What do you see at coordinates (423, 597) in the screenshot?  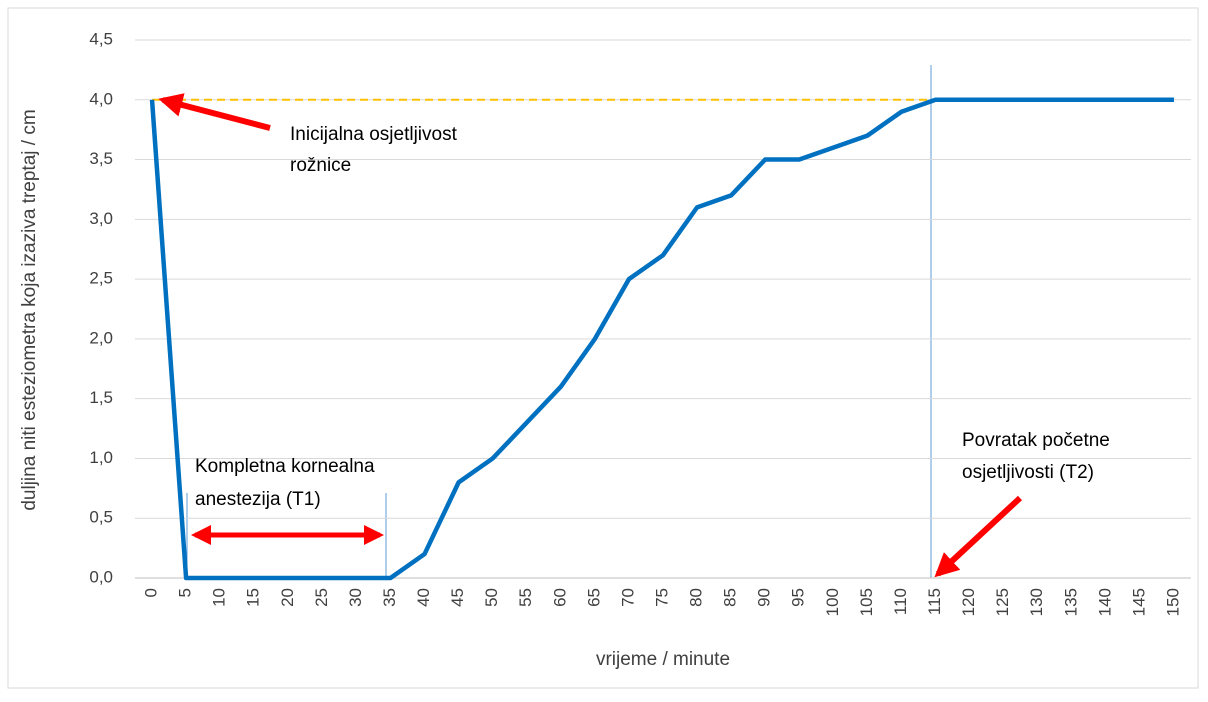 I see `x-tick-label: 40` at bounding box center [423, 597].